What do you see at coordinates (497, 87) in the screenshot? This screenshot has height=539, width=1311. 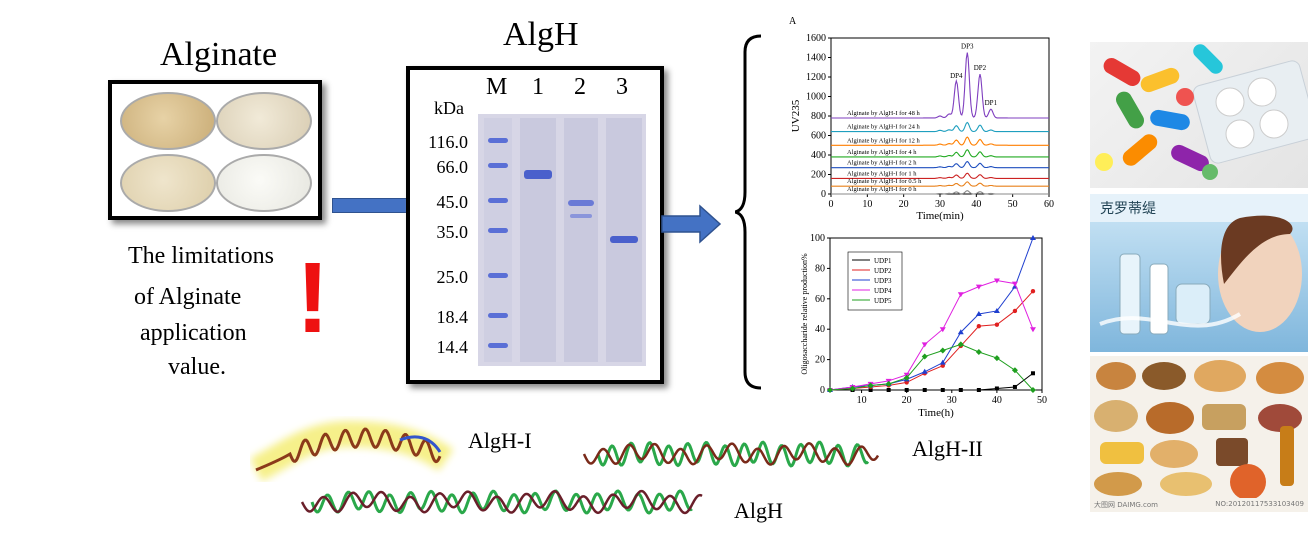 I see `lane-label-m: M` at bounding box center [497, 87].